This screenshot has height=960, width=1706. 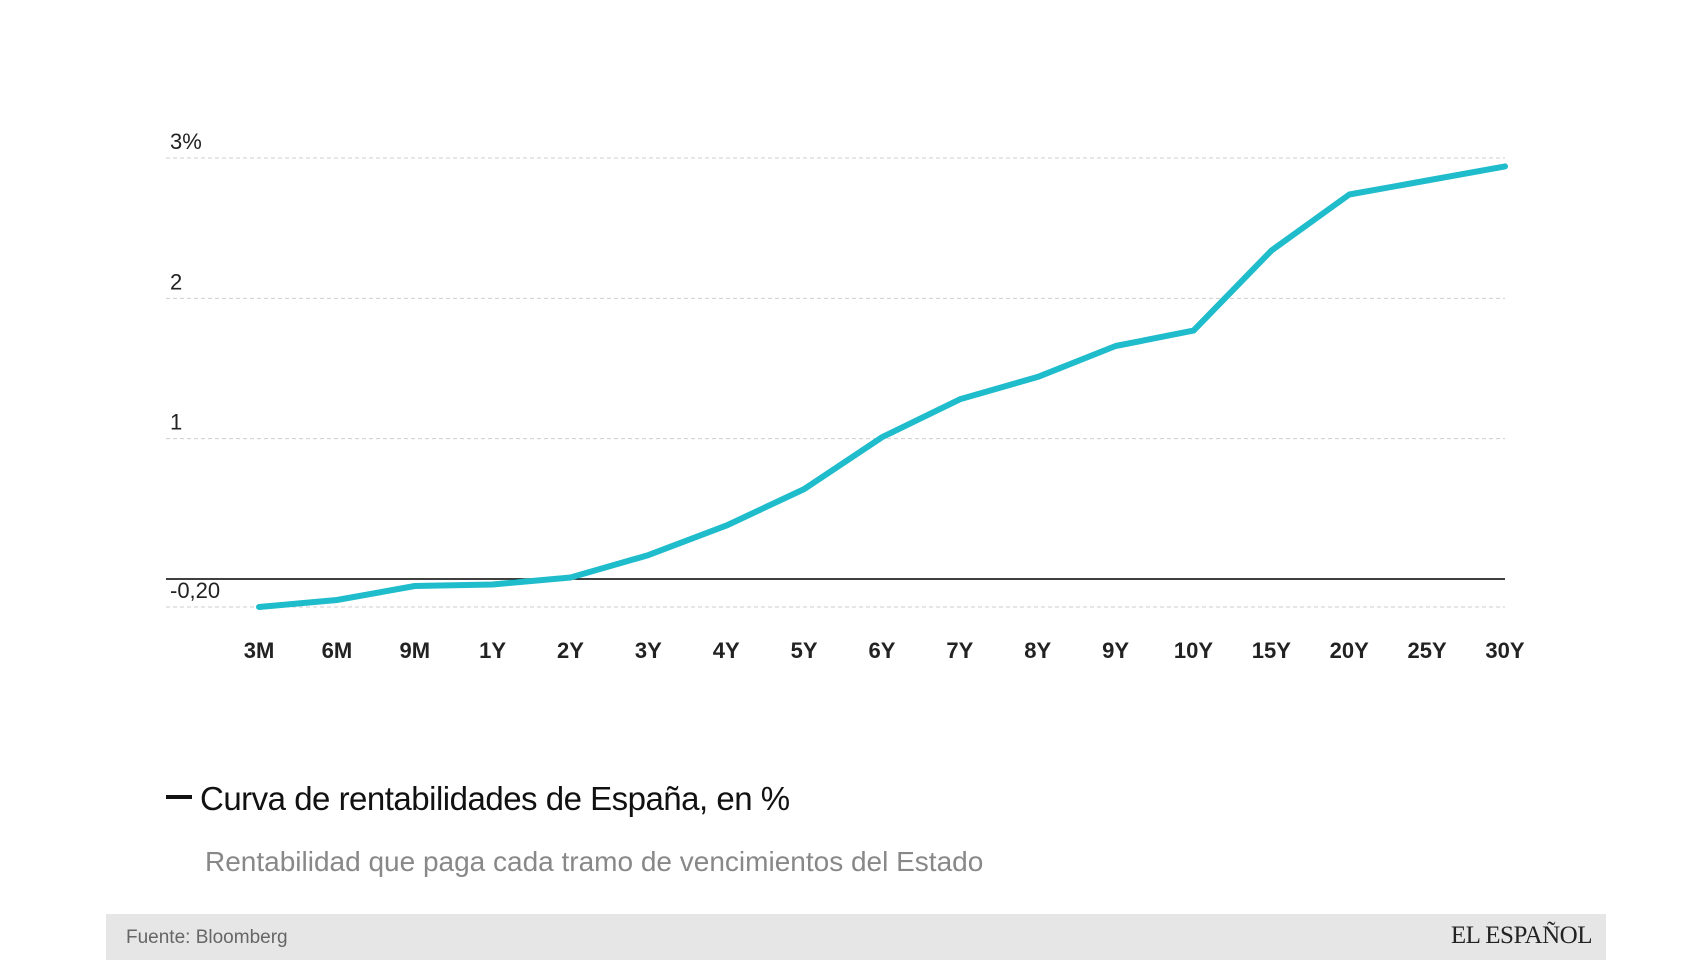 What do you see at coordinates (570, 650) in the screenshot?
I see `x-tick-label-2y: 2Y` at bounding box center [570, 650].